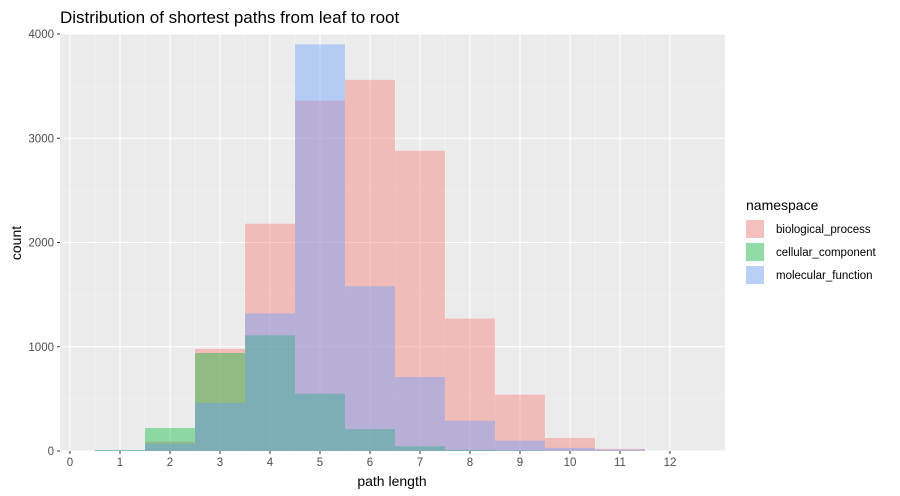 The image size is (900, 496). What do you see at coordinates (320, 463) in the screenshot?
I see `x-tick-label: 5` at bounding box center [320, 463].